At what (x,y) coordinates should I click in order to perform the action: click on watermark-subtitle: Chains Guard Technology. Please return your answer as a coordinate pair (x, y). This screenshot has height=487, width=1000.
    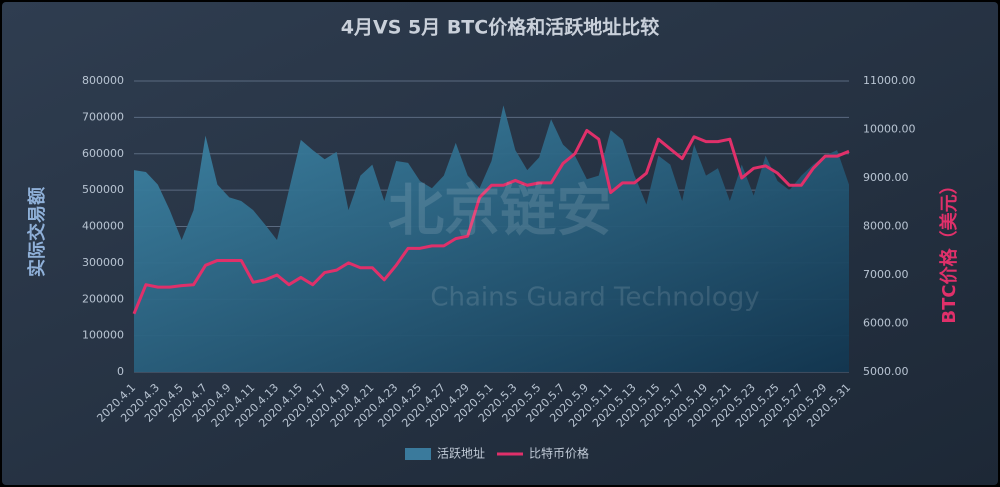
    Looking at the image, I should click on (594, 298).